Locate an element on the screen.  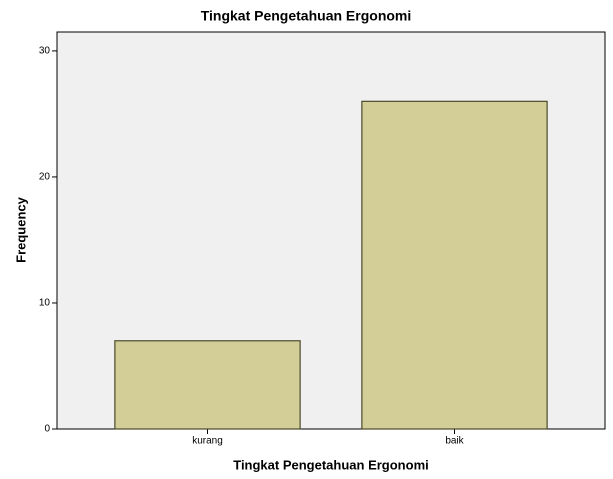
y-axis-label: Frequency is located at coordinates (20, 229).